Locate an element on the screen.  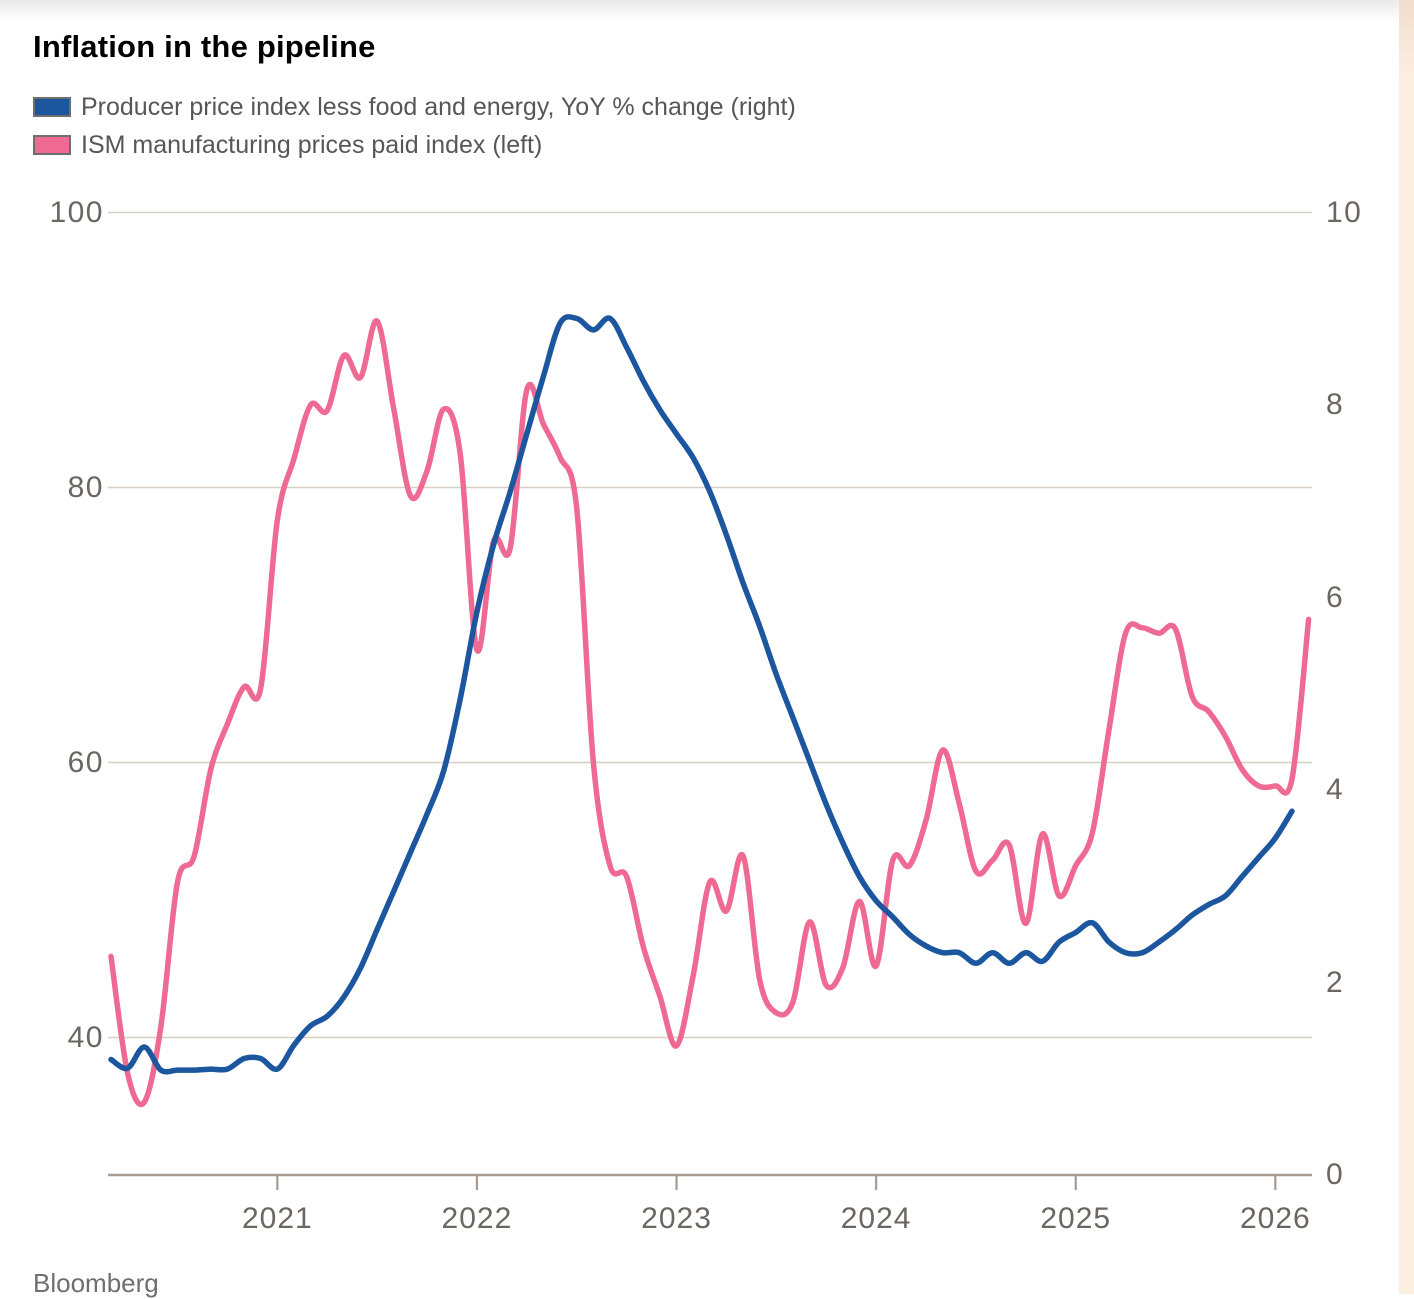
y-axis-left-label-80: 80 is located at coordinates (85, 487).